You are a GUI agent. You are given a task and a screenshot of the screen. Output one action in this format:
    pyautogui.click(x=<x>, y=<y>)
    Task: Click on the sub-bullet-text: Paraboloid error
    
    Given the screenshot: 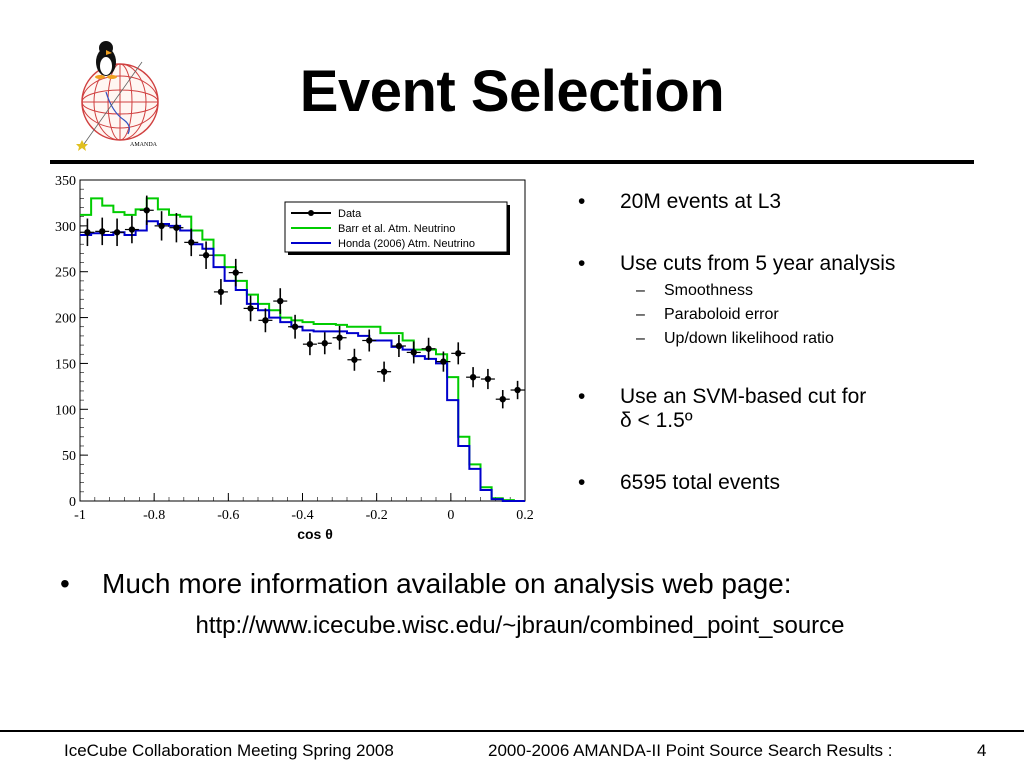 What is the action you would take?
    pyautogui.click(x=721, y=314)
    